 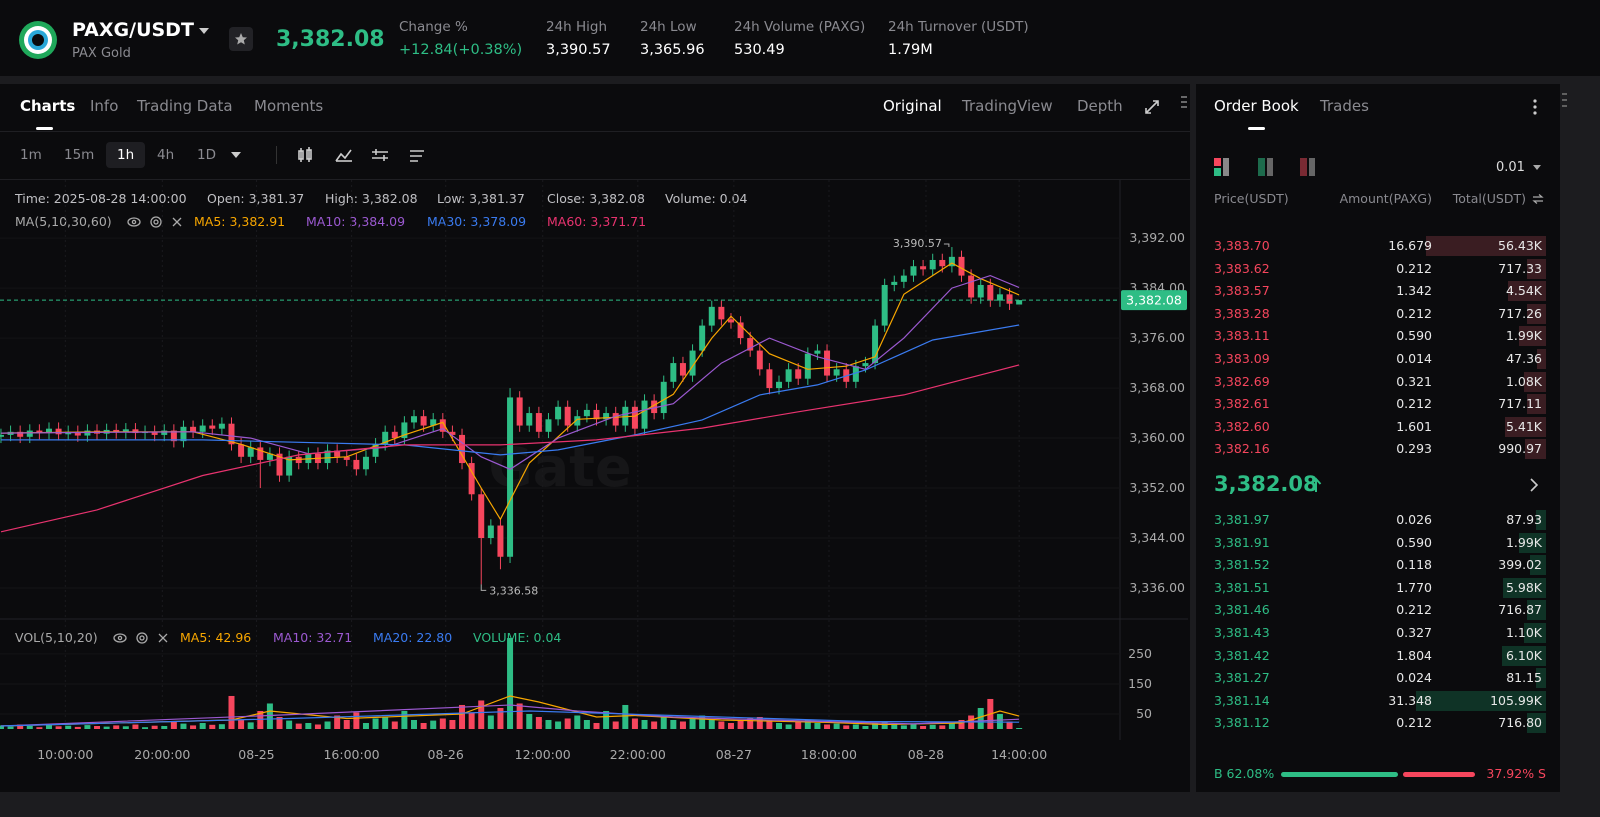 I want to click on book-price: 3,381.42, so click(x=1242, y=655).